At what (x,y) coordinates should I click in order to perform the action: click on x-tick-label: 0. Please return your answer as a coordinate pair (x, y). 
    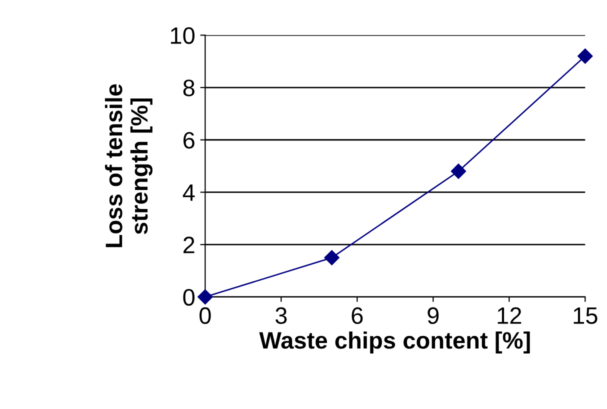
    Looking at the image, I should click on (205, 315).